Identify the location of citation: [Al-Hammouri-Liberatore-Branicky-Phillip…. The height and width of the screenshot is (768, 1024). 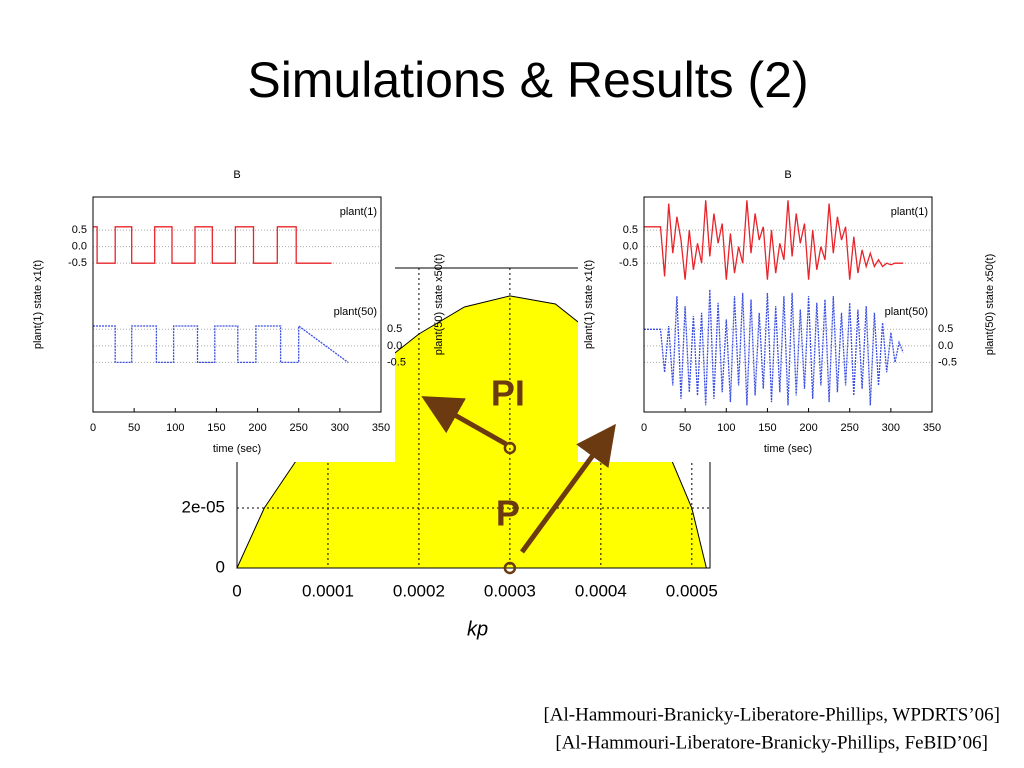
(771, 742).